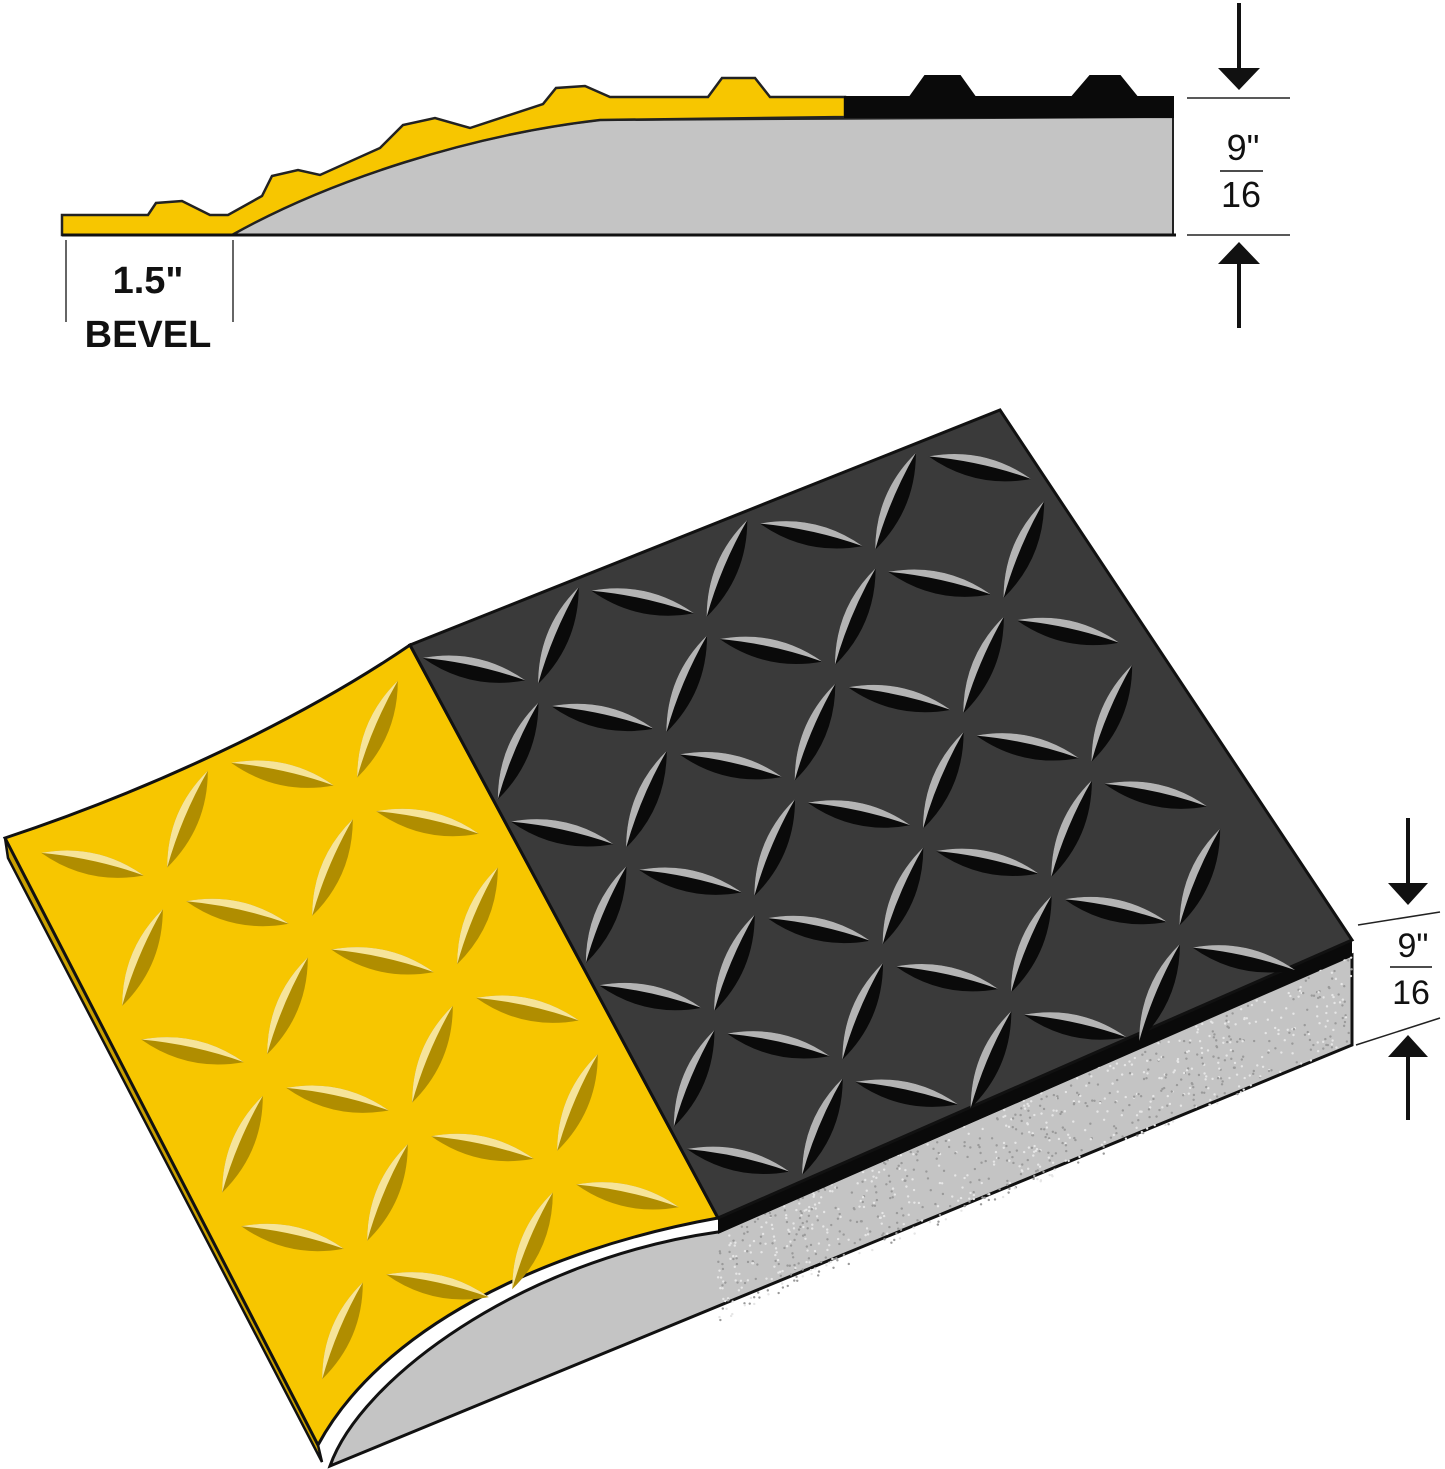 This screenshot has height=1469, width=1445. Describe the element at coordinates (1239, 46) in the screenshot. I see `arrow-down-icon` at that location.